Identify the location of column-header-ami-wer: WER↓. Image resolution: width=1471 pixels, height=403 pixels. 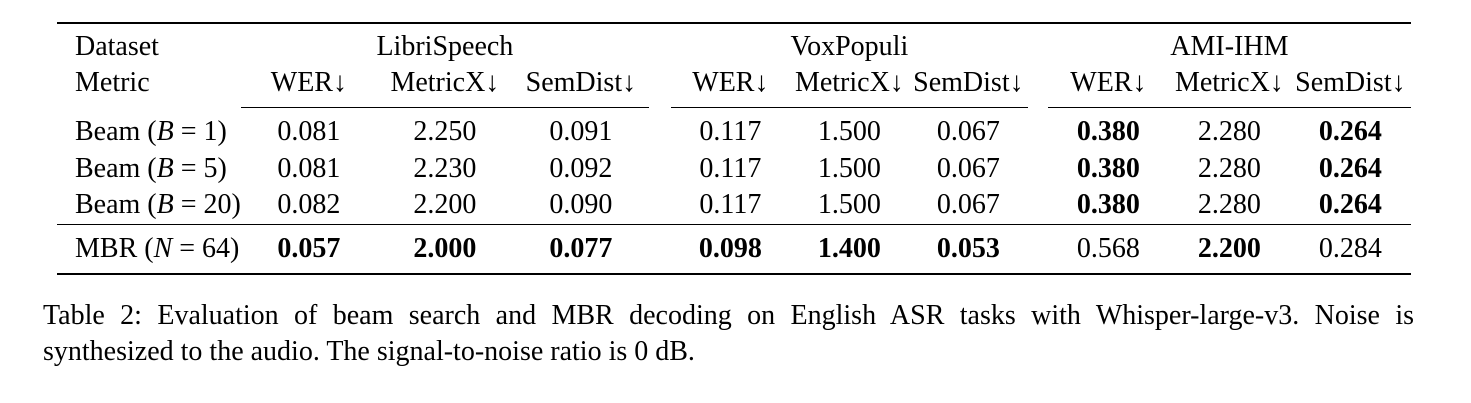
(1108, 86).